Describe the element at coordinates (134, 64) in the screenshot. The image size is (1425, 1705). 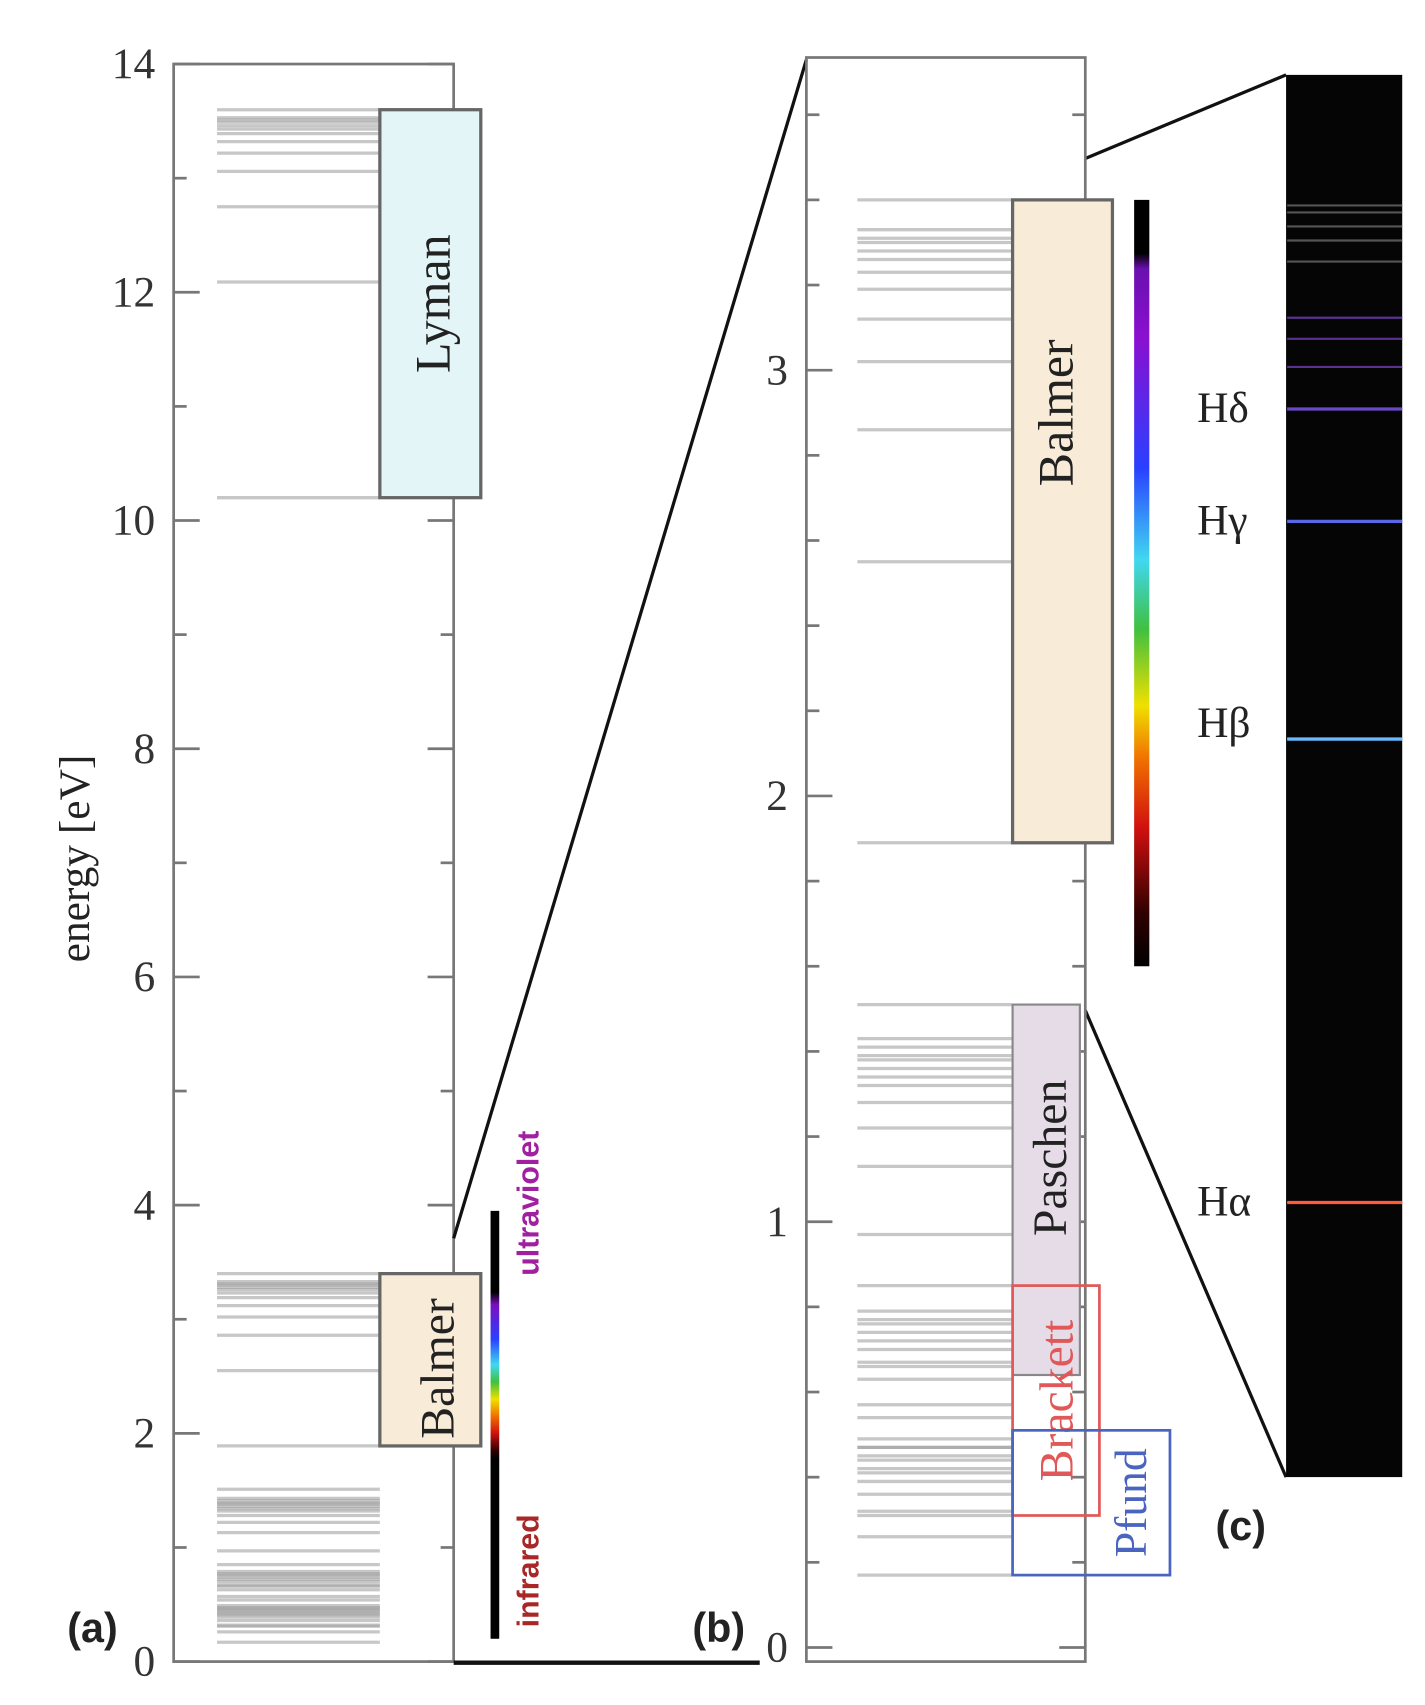
I see `y-tick-label: 14` at that location.